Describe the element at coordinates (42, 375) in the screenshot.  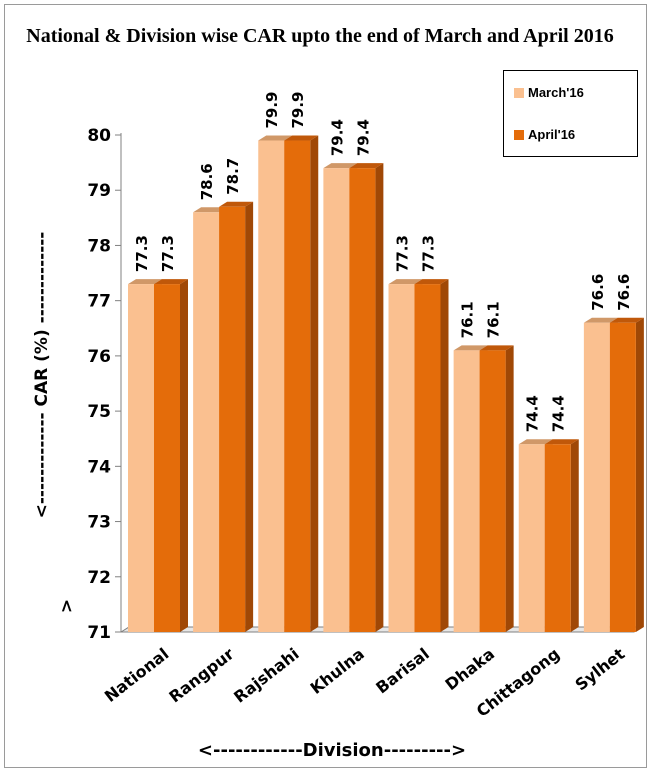
I see `y-axis-label: <------------- CAR (%) -------------` at that location.